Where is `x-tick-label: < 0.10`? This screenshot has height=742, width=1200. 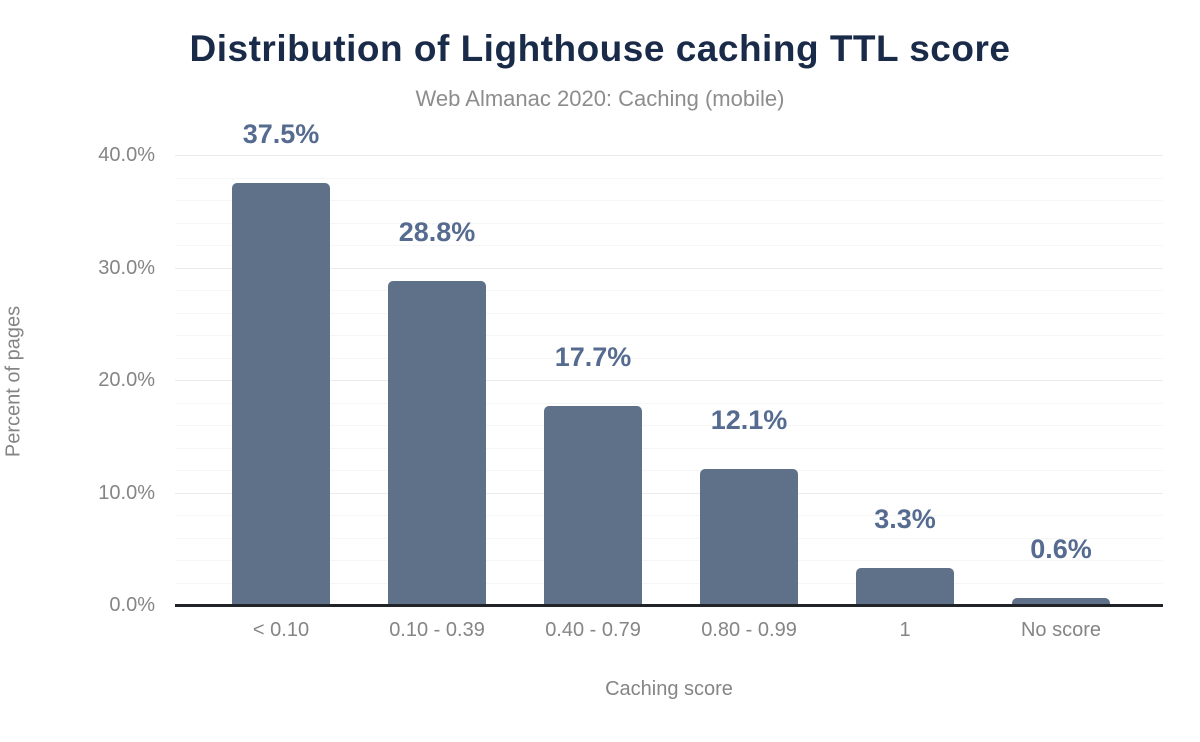 x-tick-label: < 0.10 is located at coordinates (281, 630).